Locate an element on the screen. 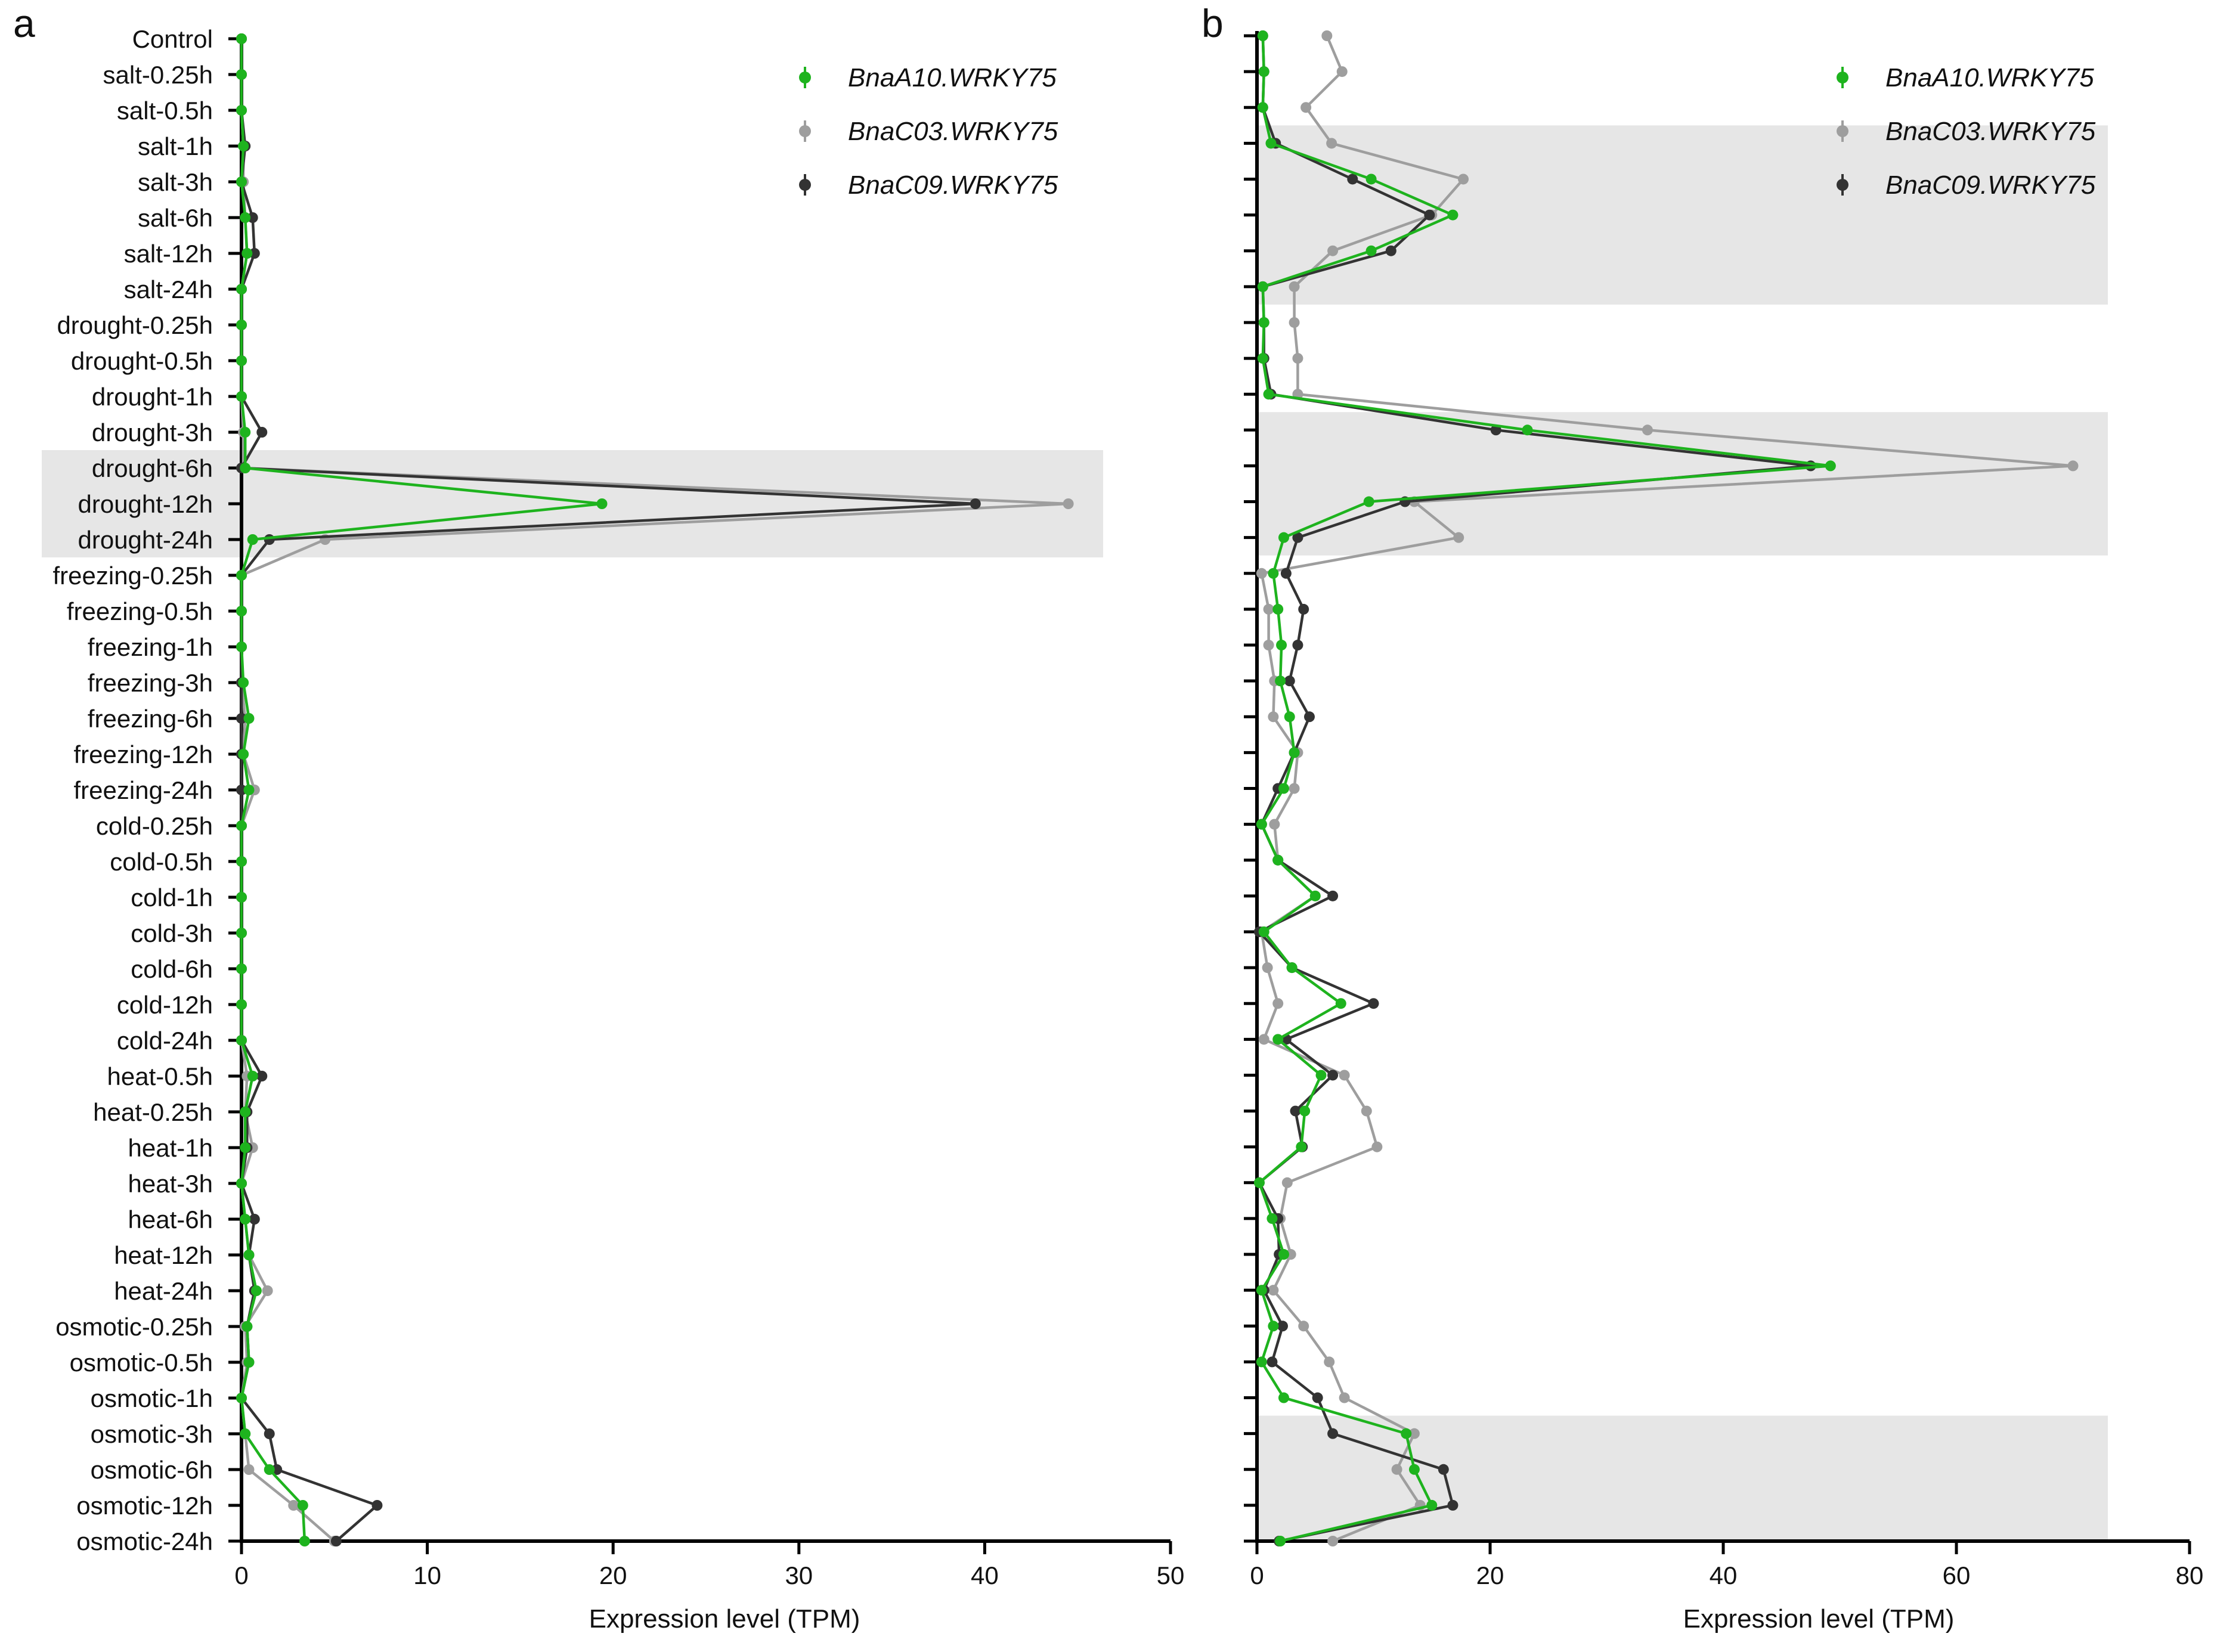  x-tick-label: 60 is located at coordinates (1957, 1575).